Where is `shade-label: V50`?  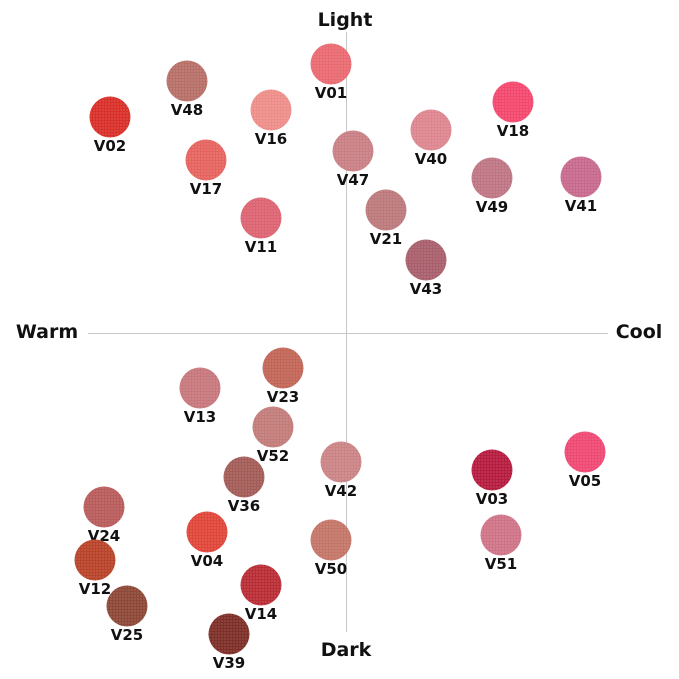
shade-label: V50 is located at coordinates (331, 569).